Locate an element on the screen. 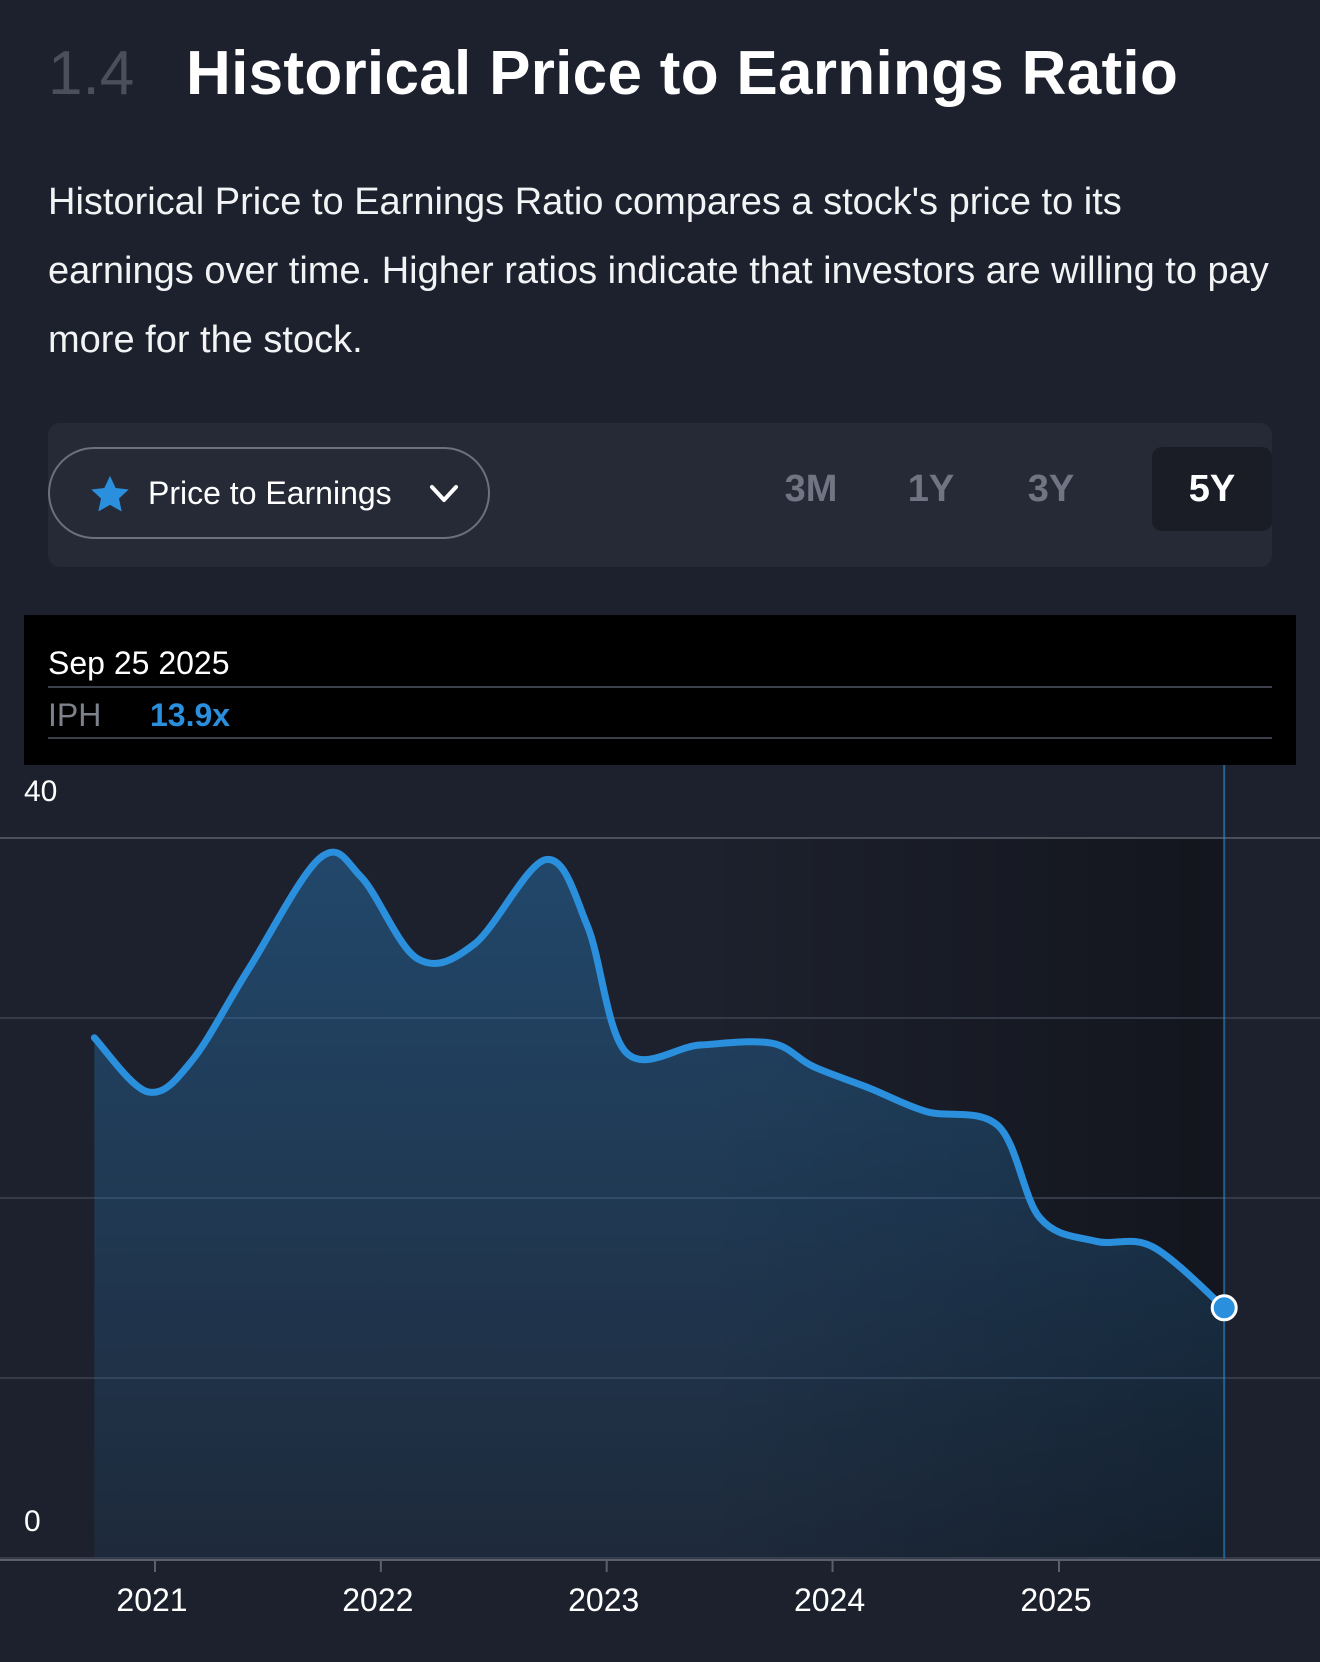  y-tick-label: 40 is located at coordinates (40, 791).